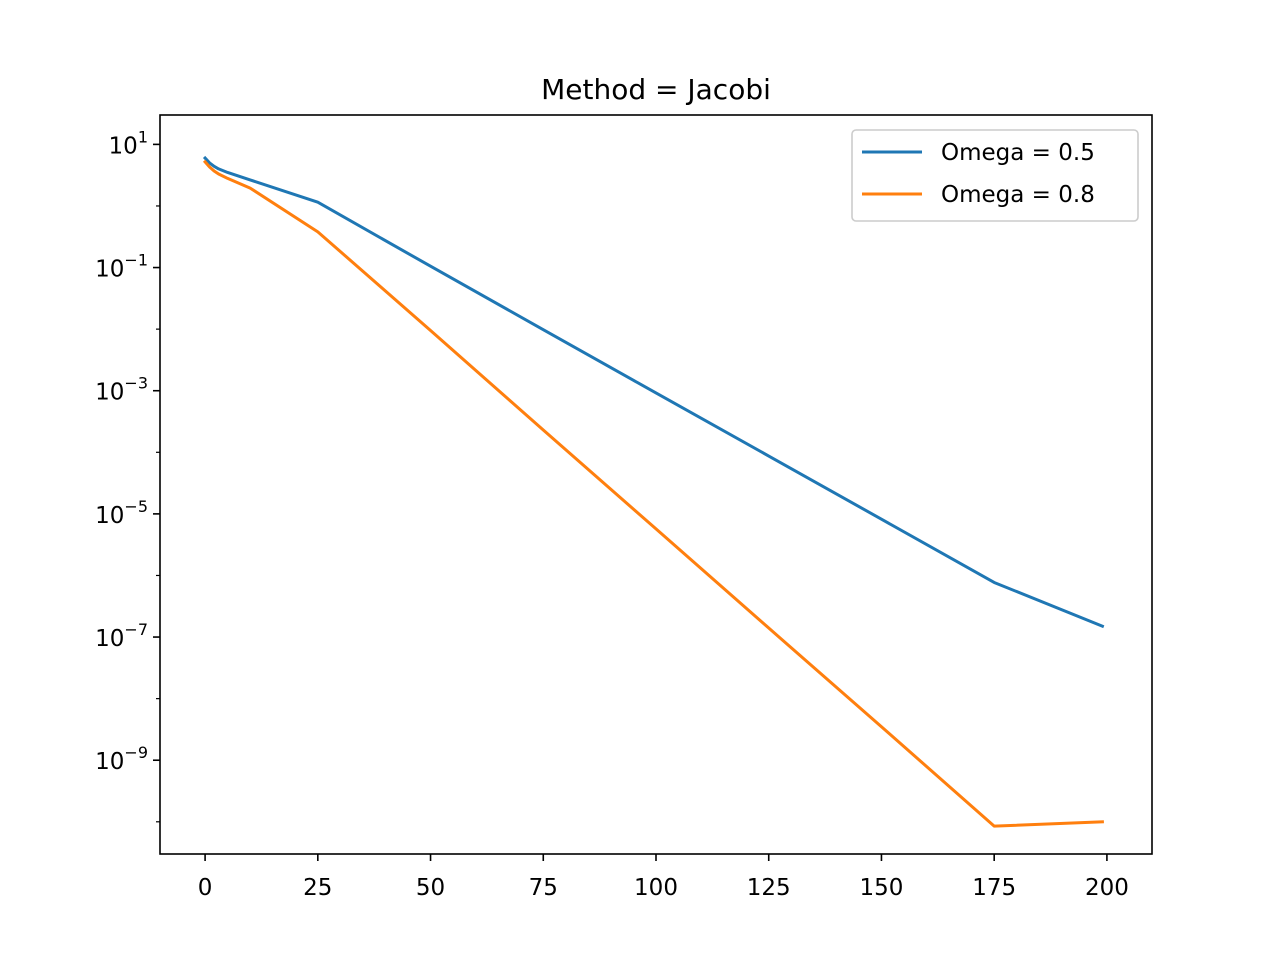 This screenshot has width=1280, height=960. I want to click on x-tick-label: 100, so click(656, 888).